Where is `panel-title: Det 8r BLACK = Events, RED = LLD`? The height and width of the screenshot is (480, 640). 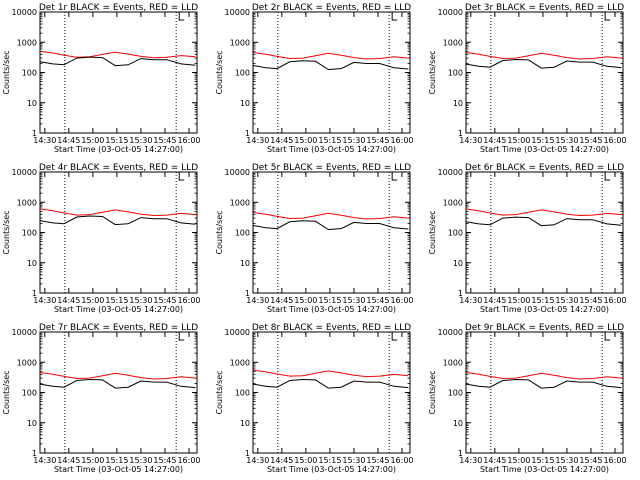 panel-title: Det 8r BLACK = Events, RED = LLD is located at coordinates (331, 328).